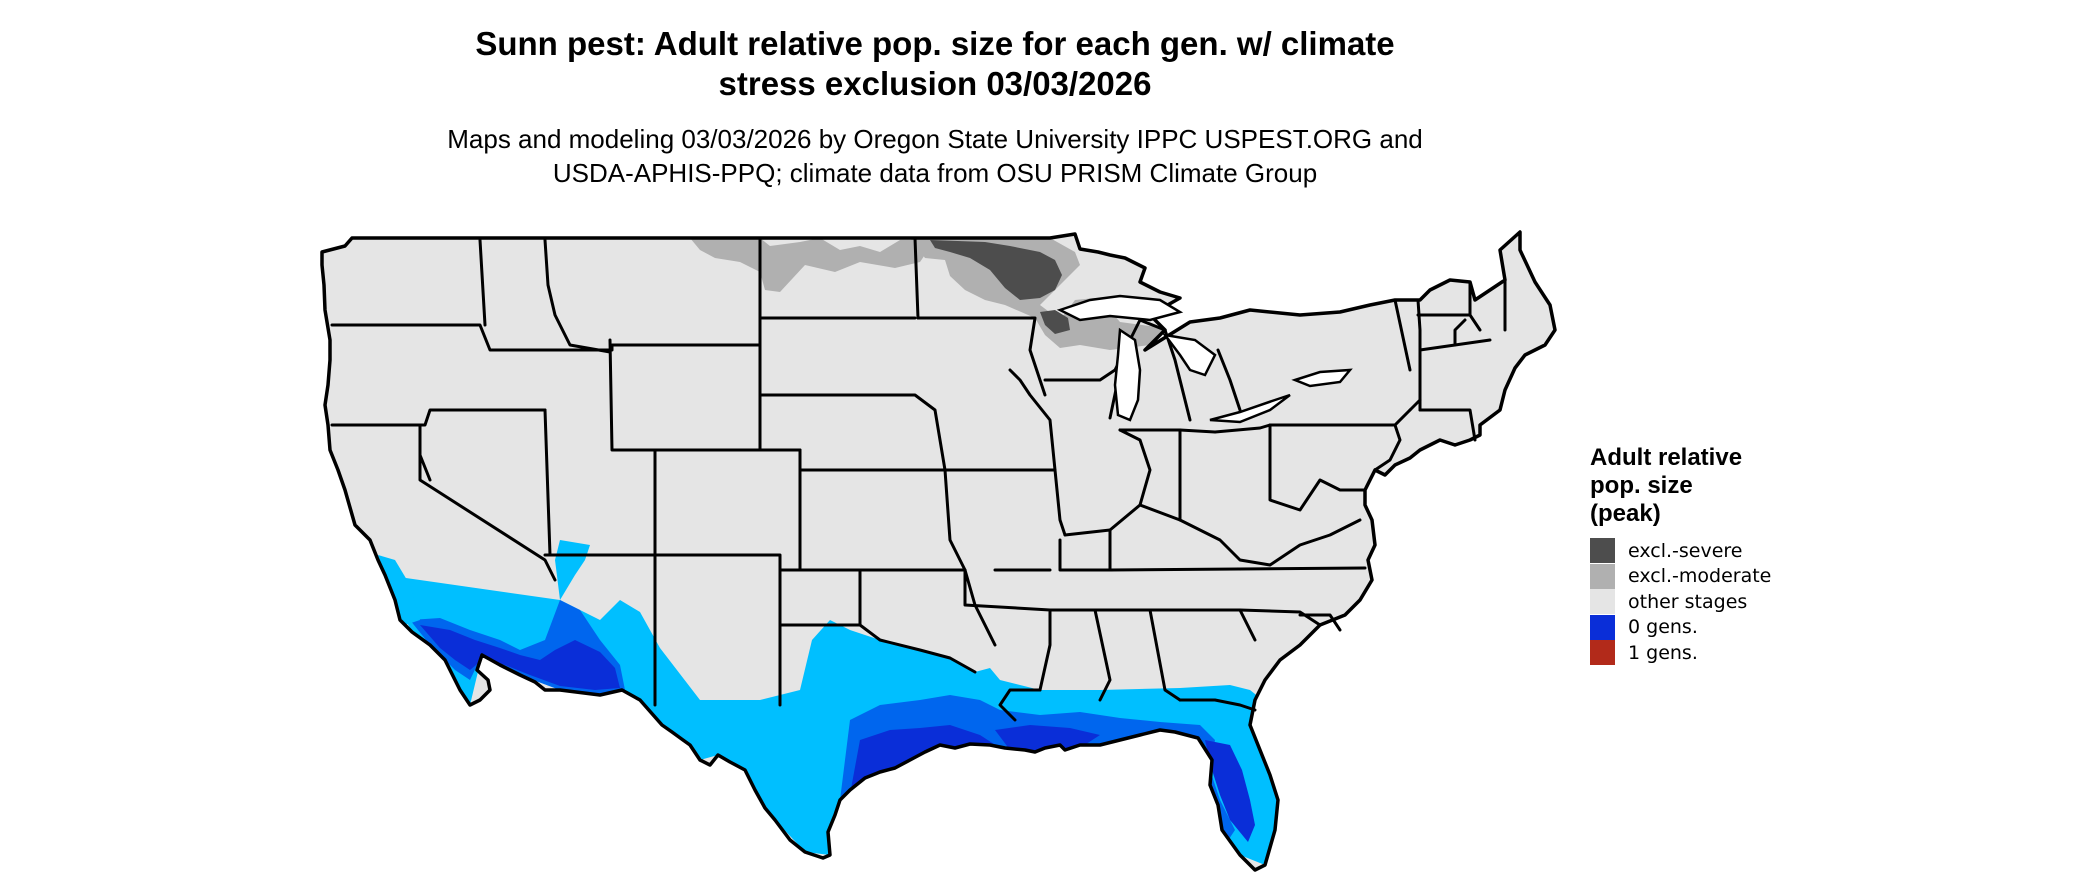  I want to click on legend-title: Adult relative pop. size (peak), so click(1740, 486).